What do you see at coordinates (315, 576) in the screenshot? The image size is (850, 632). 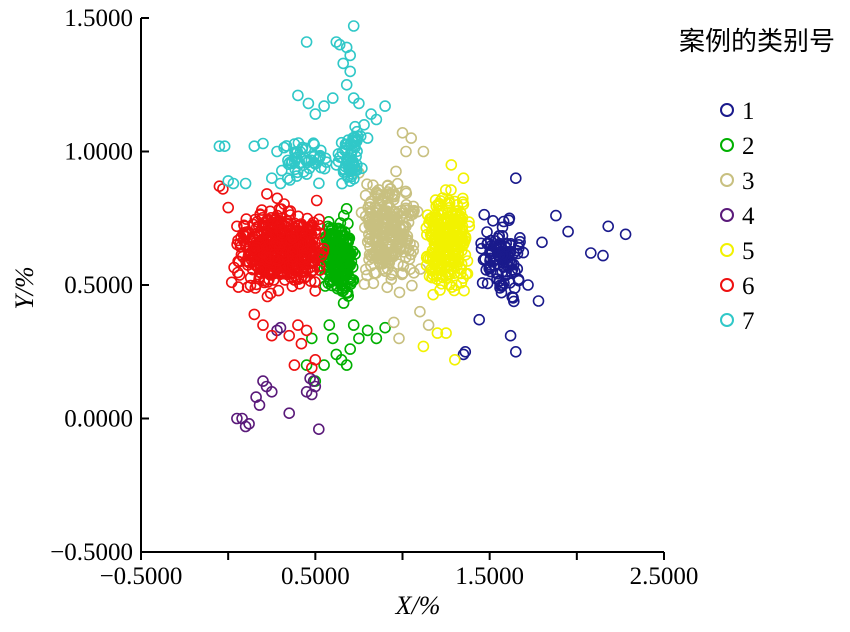 I see `x-tick-label: 0.5000` at bounding box center [315, 576].